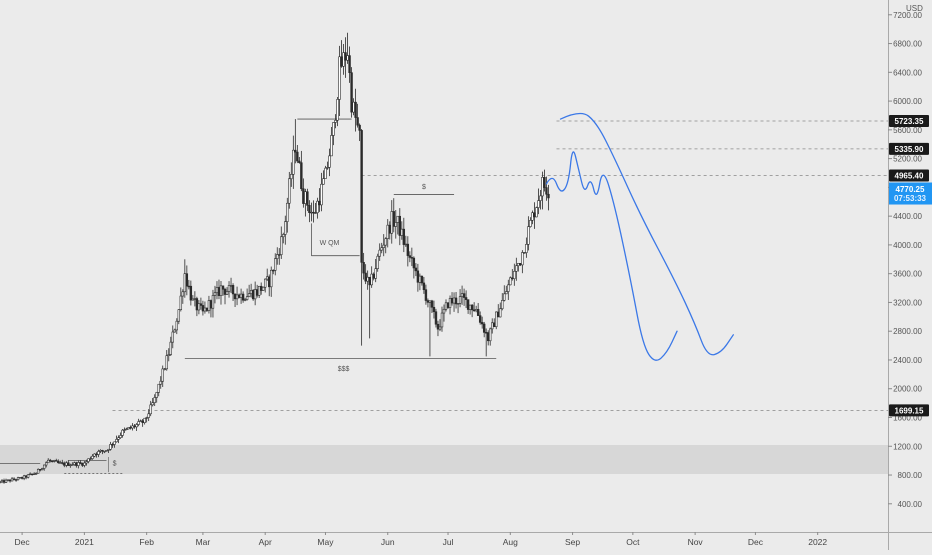  What do you see at coordinates (909, 149) in the screenshot?
I see `level-price-value: 5335.90` at bounding box center [909, 149].